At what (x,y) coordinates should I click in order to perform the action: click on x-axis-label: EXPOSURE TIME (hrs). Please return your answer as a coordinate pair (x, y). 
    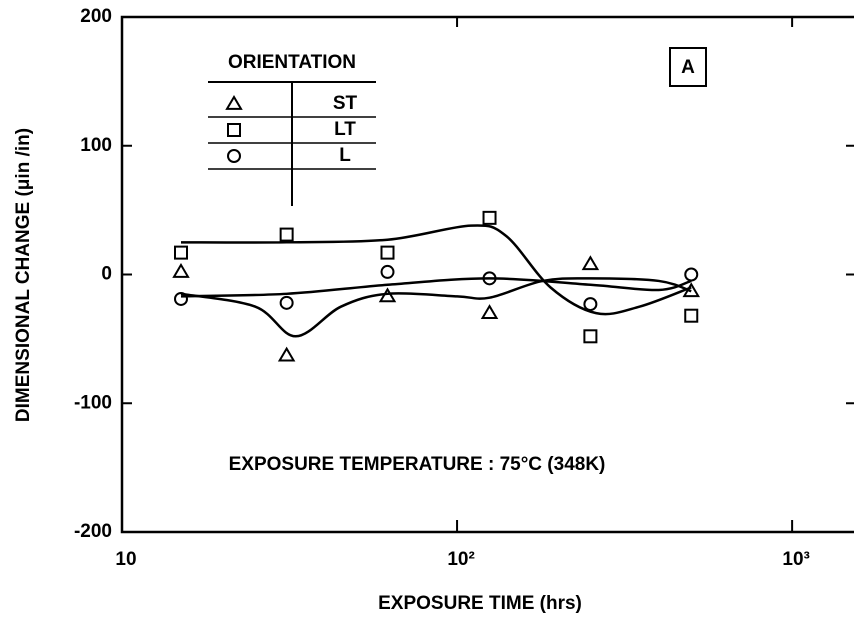
    Looking at the image, I should click on (480, 603).